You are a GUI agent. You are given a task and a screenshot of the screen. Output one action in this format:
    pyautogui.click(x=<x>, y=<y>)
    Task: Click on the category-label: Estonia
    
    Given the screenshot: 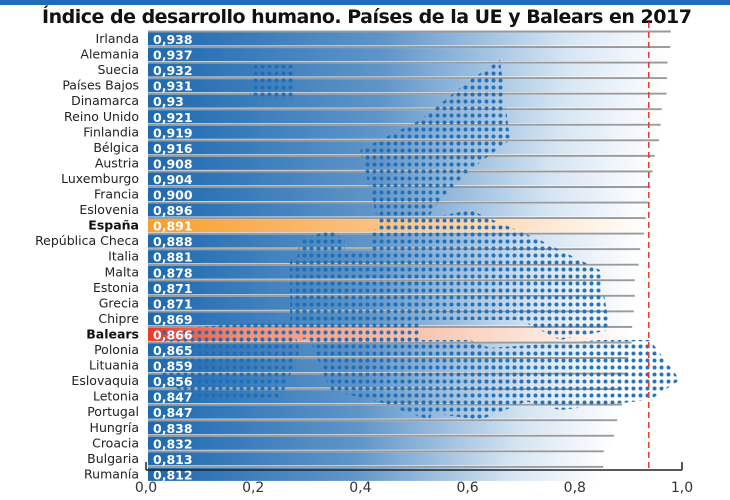 What is the action you would take?
    pyautogui.click(x=116, y=287)
    